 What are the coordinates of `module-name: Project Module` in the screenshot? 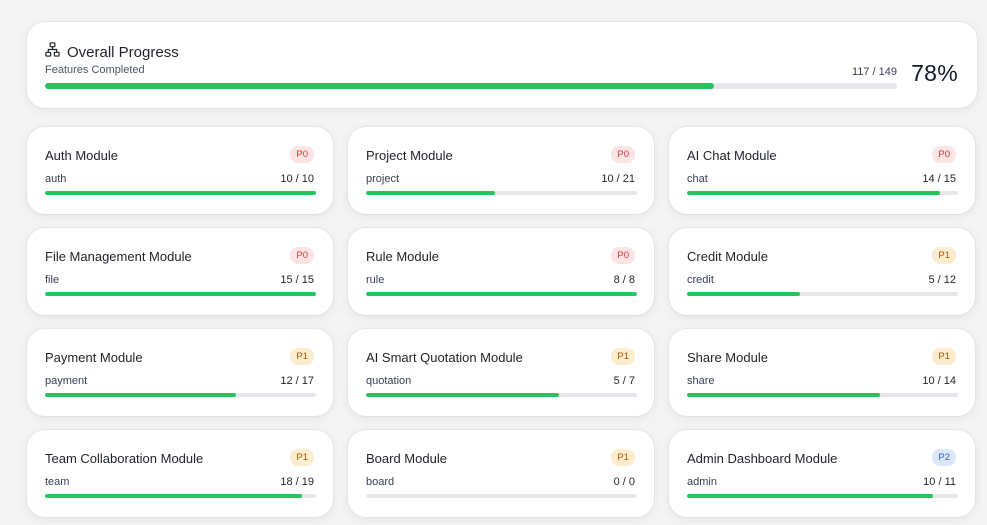 It's located at (409, 155).